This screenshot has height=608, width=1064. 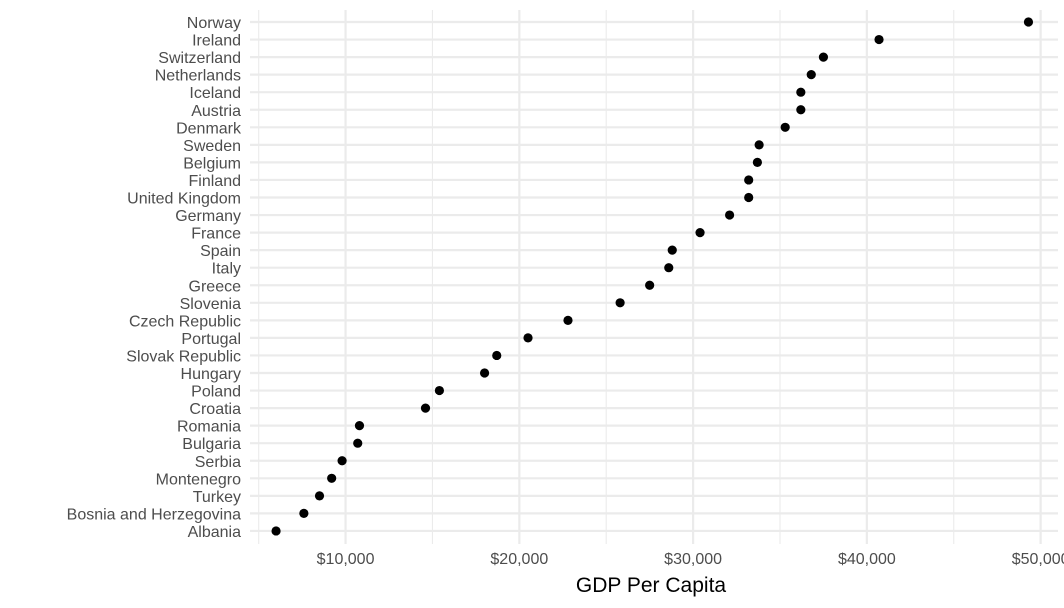 What do you see at coordinates (198, 76) in the screenshot?
I see `y-tick-label: Netherlands` at bounding box center [198, 76].